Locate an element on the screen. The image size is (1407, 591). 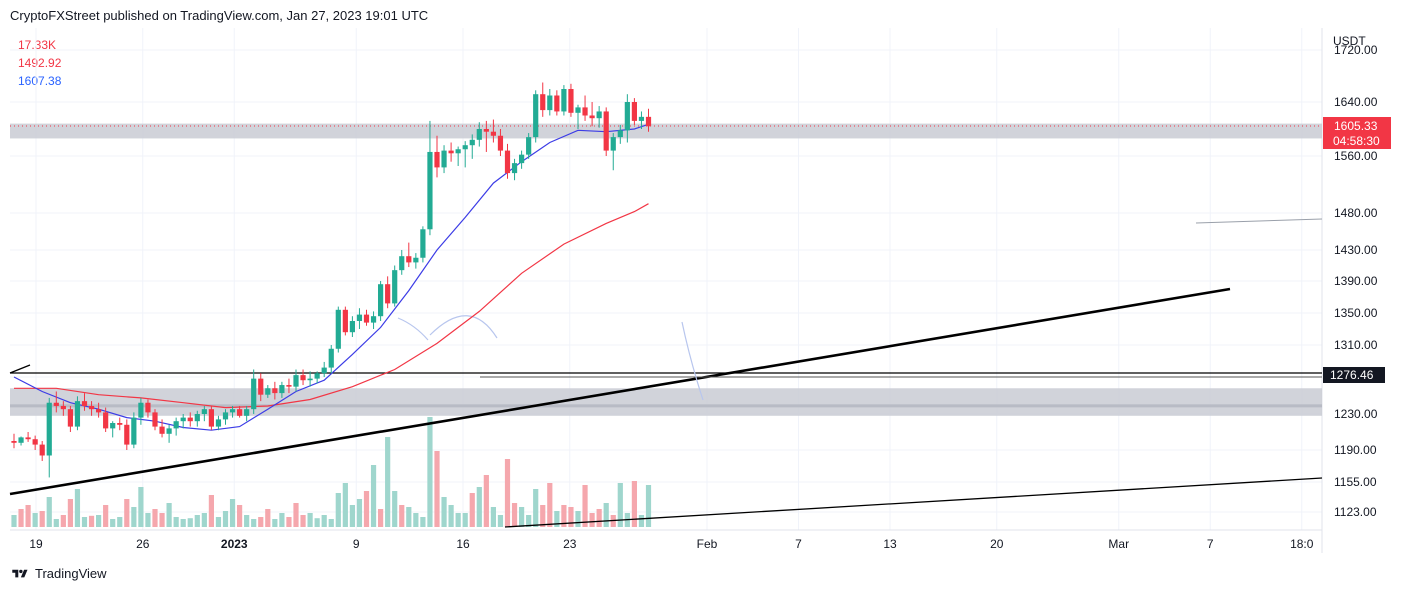
last-price-tag-bg is located at coordinates (1357, 133).